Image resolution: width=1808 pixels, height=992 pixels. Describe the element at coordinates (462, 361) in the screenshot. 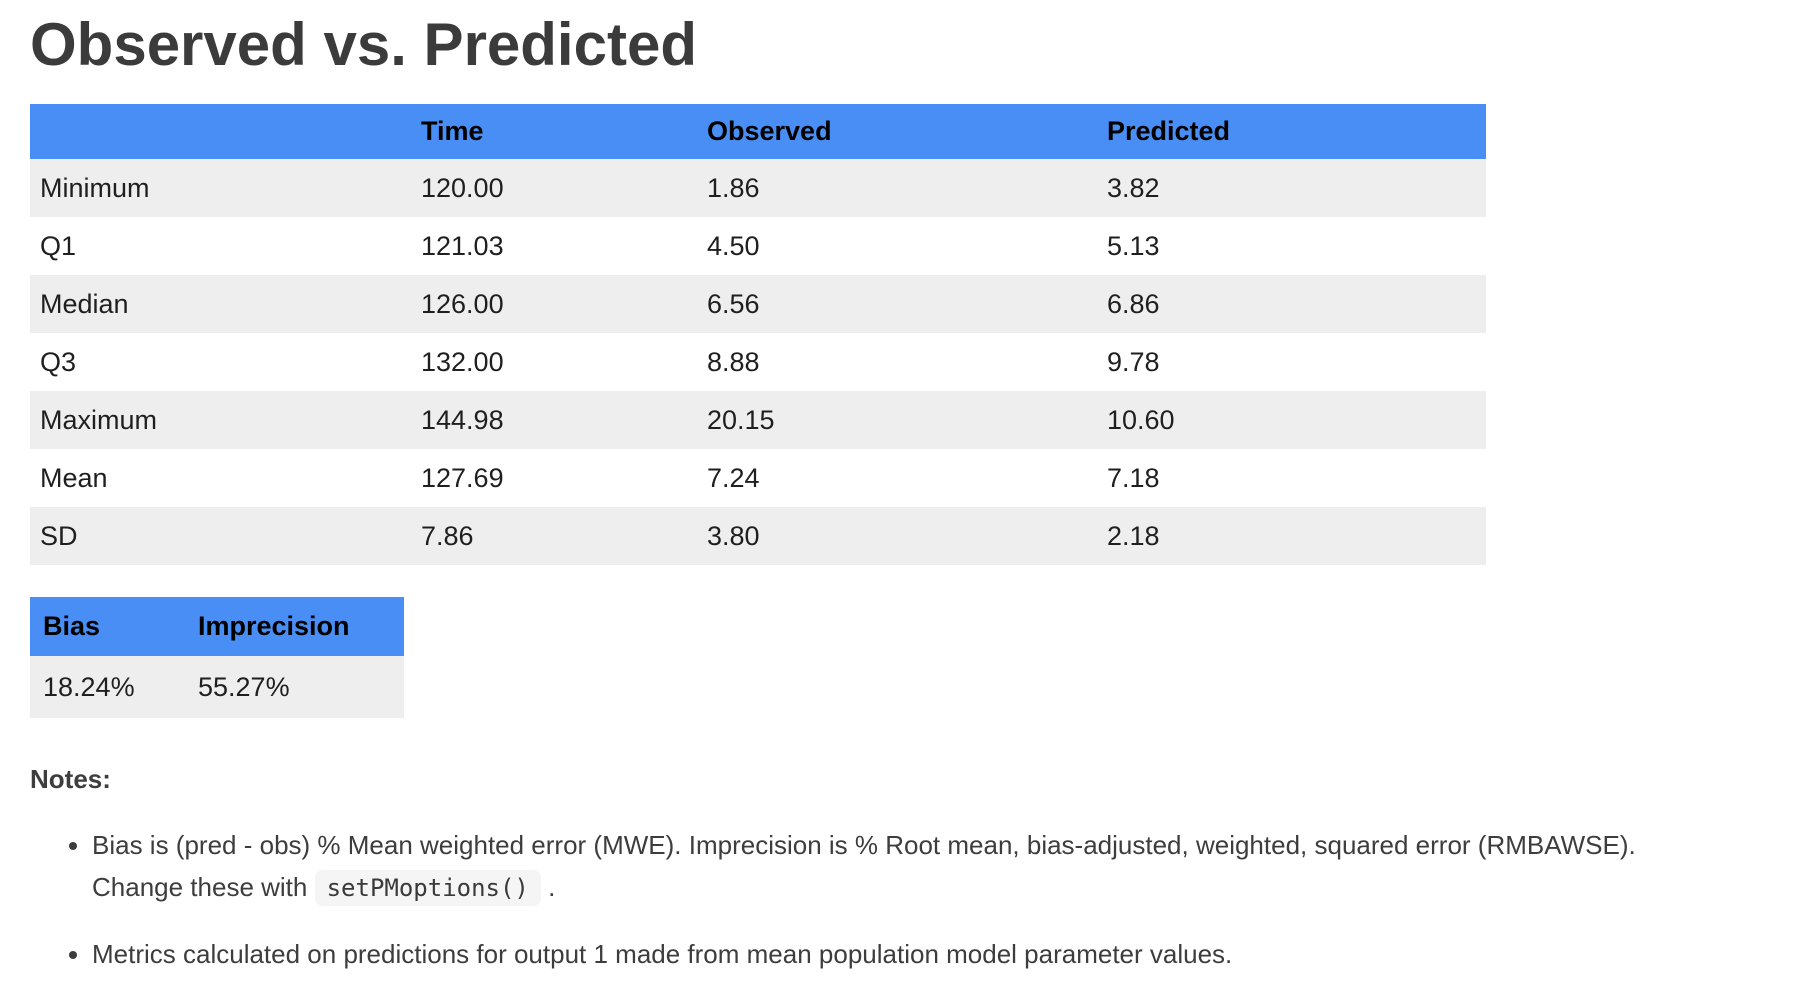

I see `time-value: 132.00` at that location.